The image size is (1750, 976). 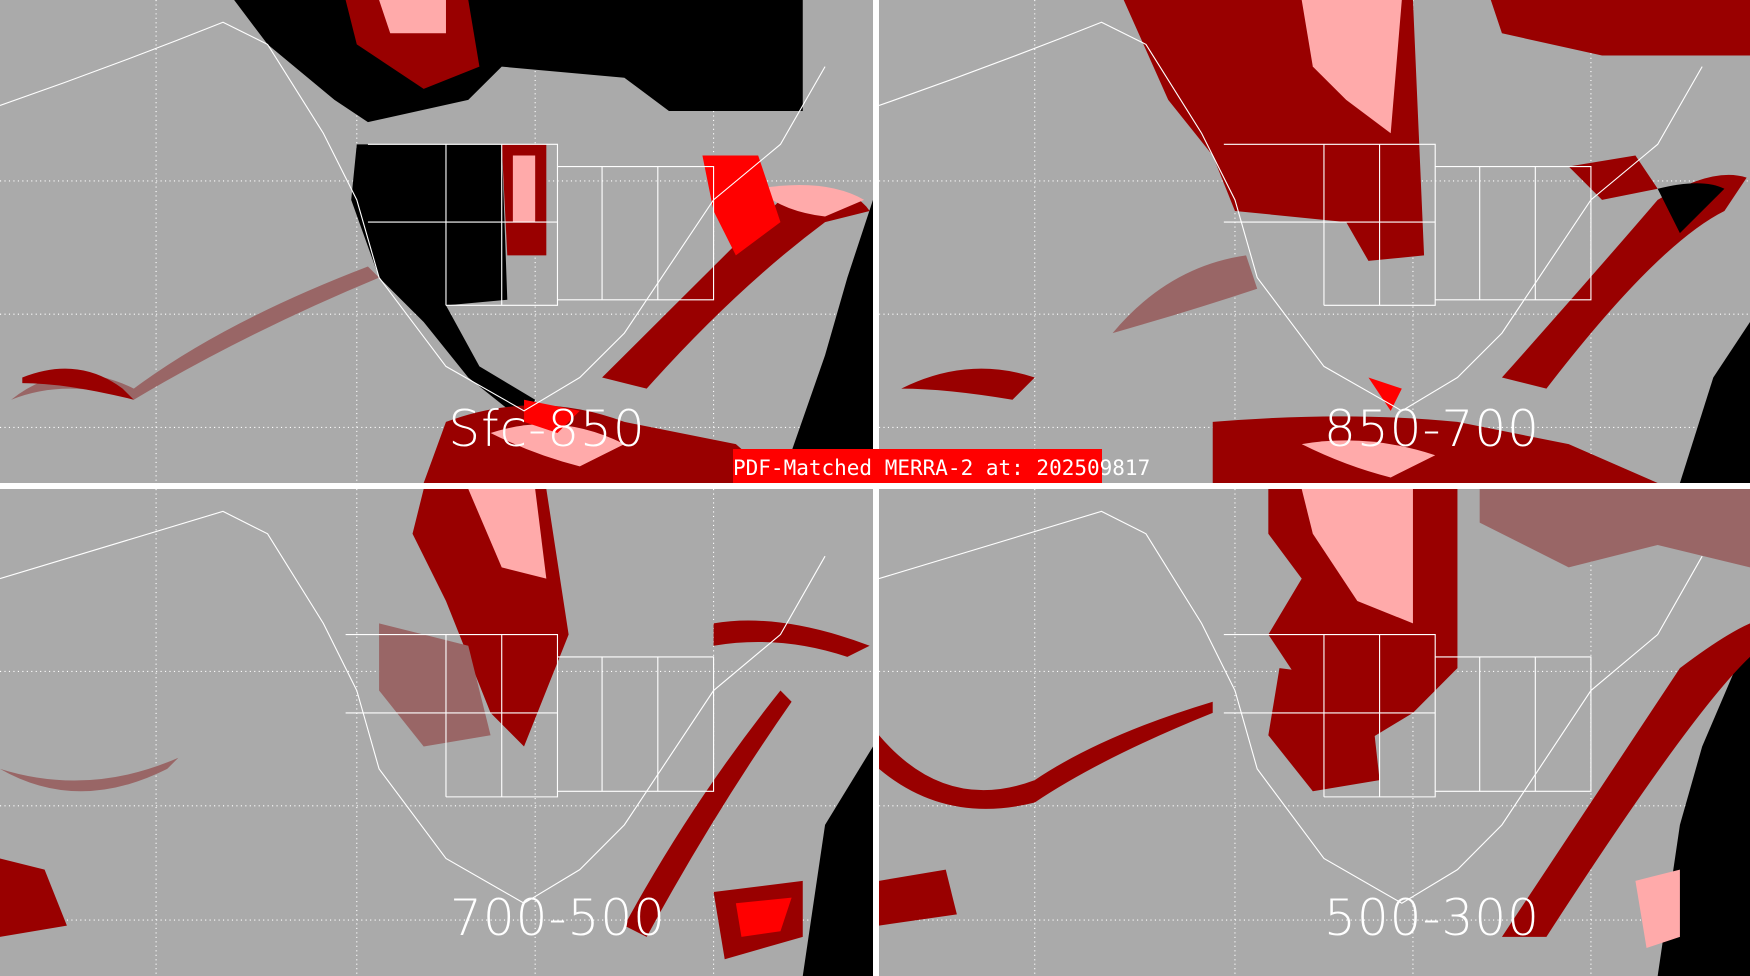 I want to click on panel-label: Sfc-850, so click(x=547, y=429).